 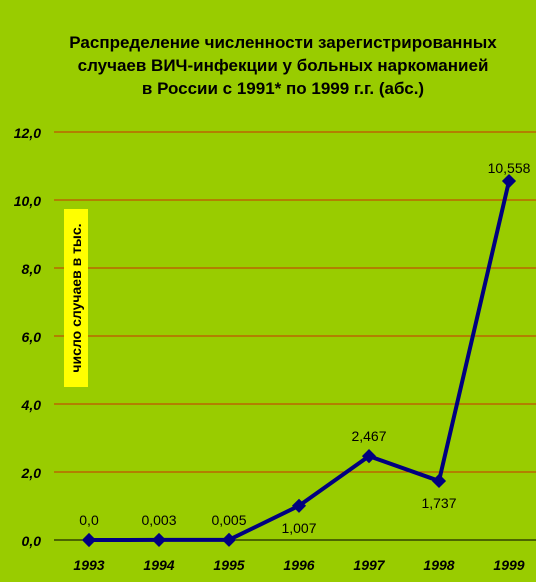 I want to click on x-tick-label: 1993, so click(x=88, y=565).